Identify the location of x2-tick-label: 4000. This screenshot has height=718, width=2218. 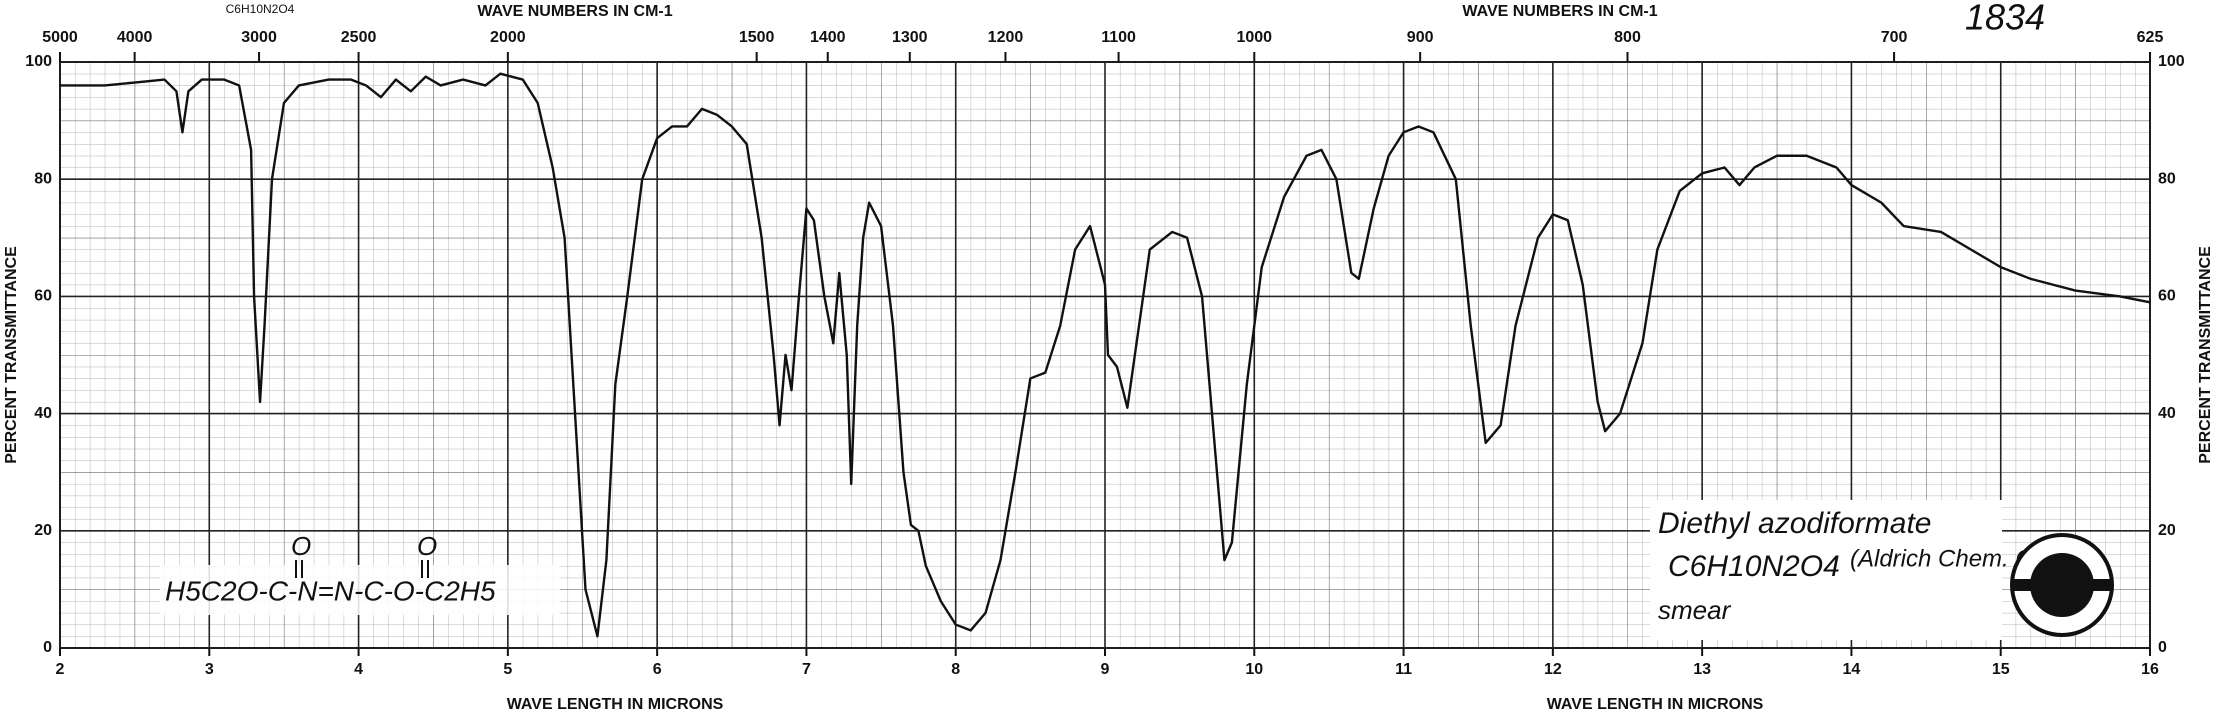
(135, 37).